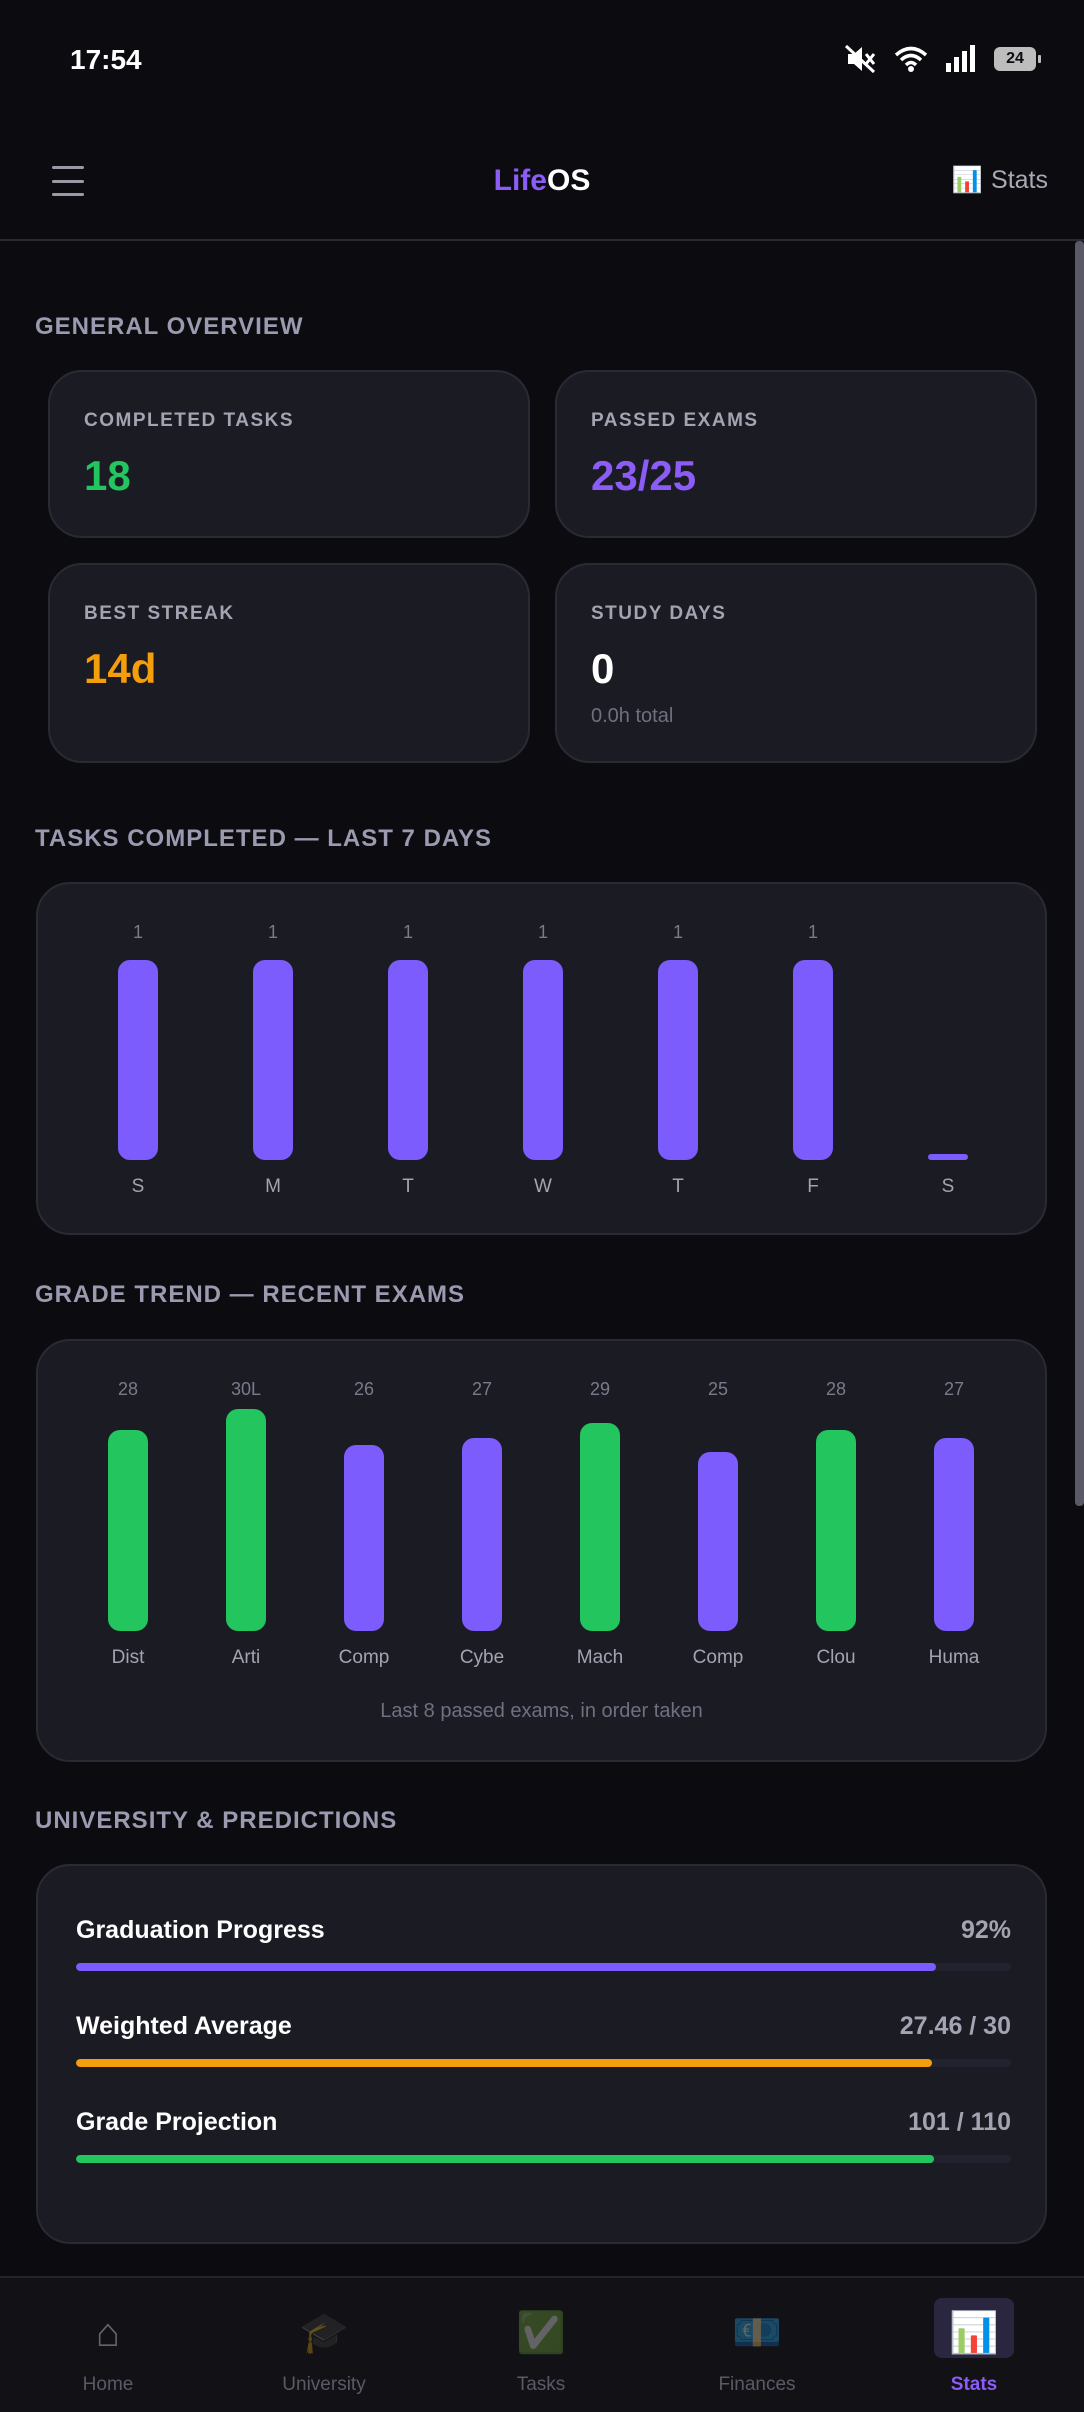 The image size is (1084, 2412). I want to click on bar-category-label: Huma, so click(954, 1657).